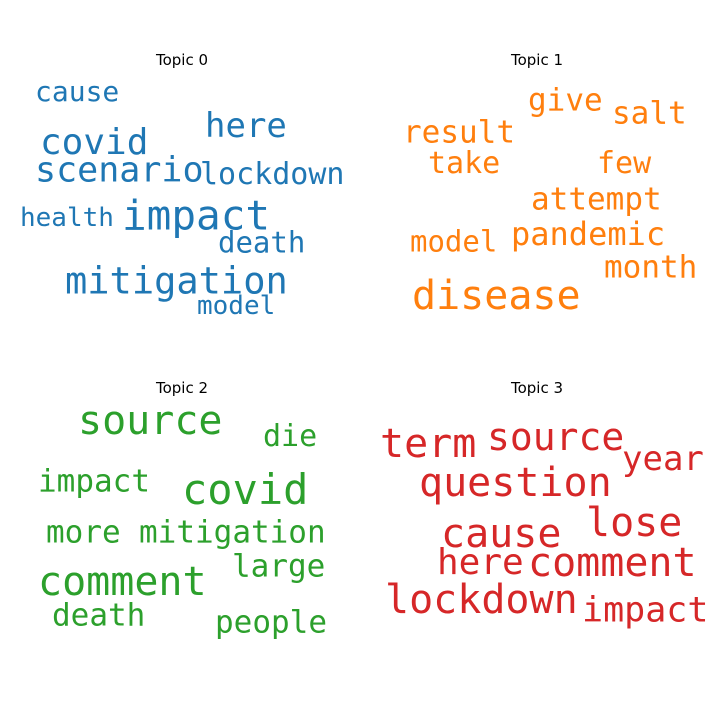 The image size is (720, 720). What do you see at coordinates (182, 60) in the screenshot?
I see `panel-title: Topic 0` at bounding box center [182, 60].